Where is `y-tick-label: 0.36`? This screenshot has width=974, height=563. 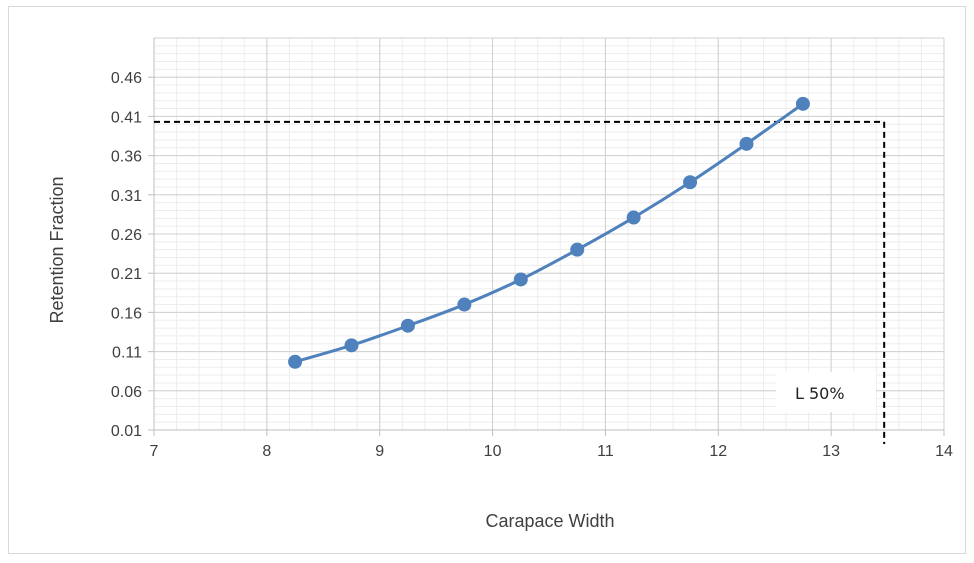 y-tick-label: 0.36 is located at coordinates (126, 157).